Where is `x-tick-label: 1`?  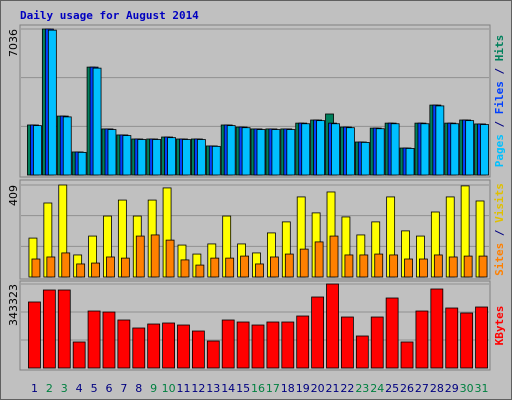 x-tick-label: 1 is located at coordinates (34, 388).